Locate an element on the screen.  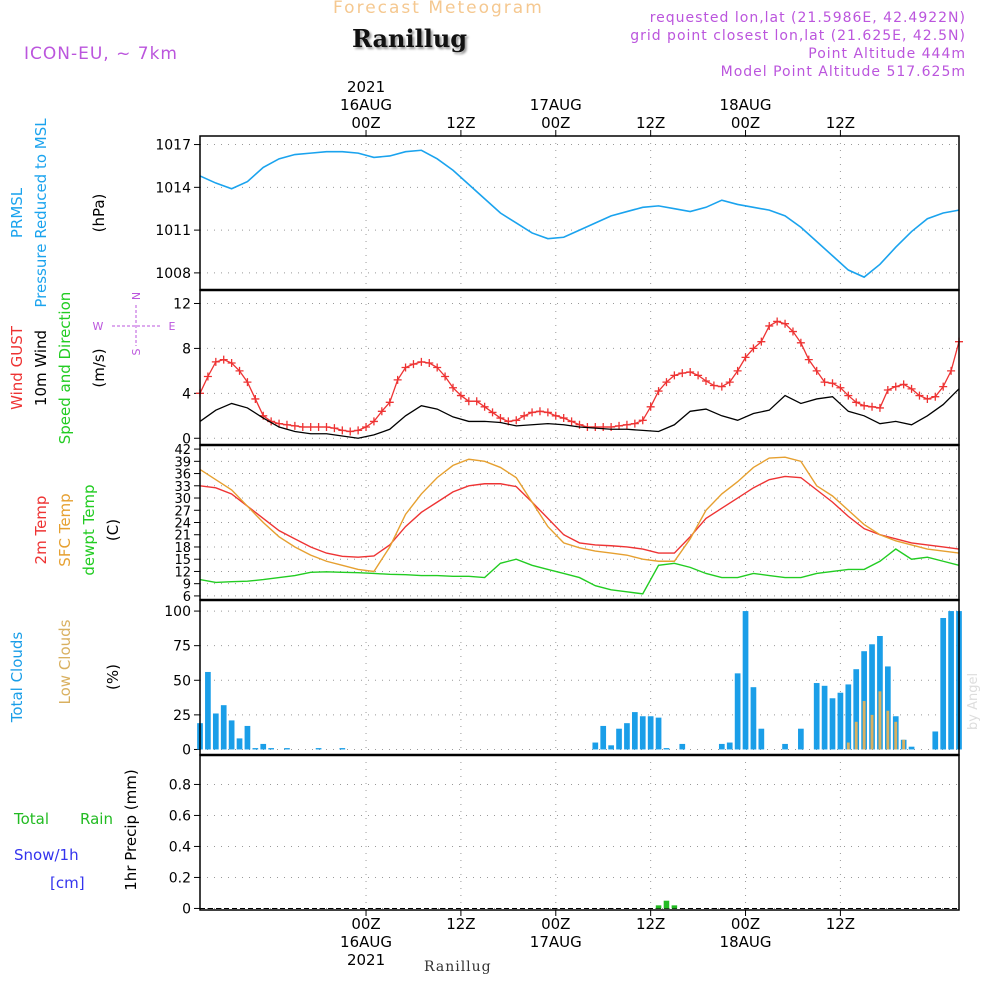
precip-ytick-label: 0.4 is located at coordinates (180, 847).